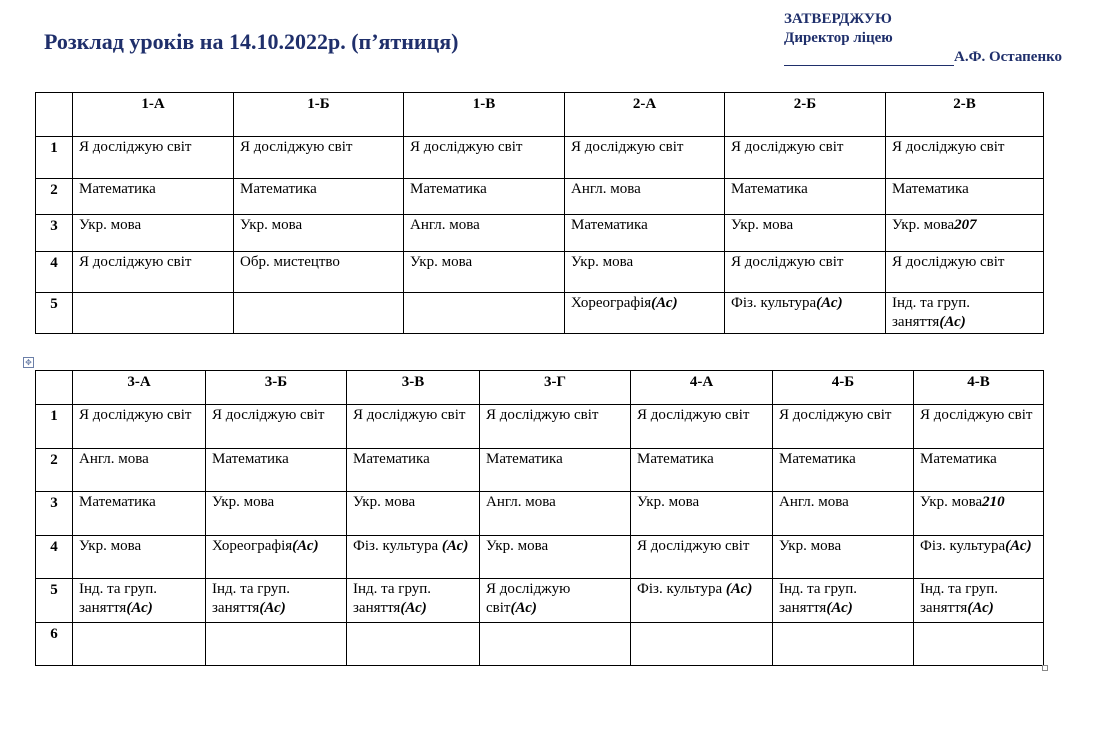  I want to click on lesson-cell: Укр. мова210, so click(978, 513).